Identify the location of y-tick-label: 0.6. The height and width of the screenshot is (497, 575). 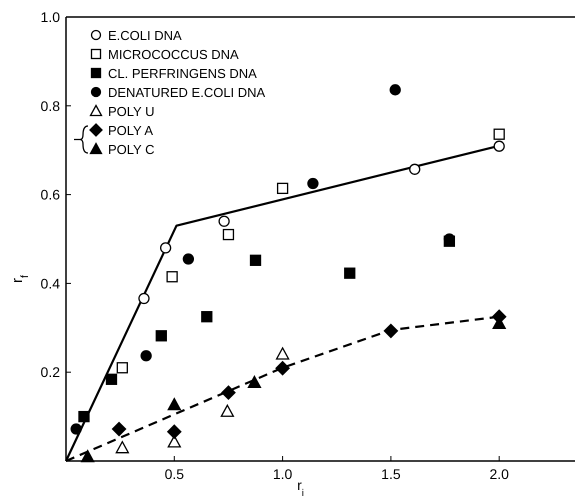
(50, 194).